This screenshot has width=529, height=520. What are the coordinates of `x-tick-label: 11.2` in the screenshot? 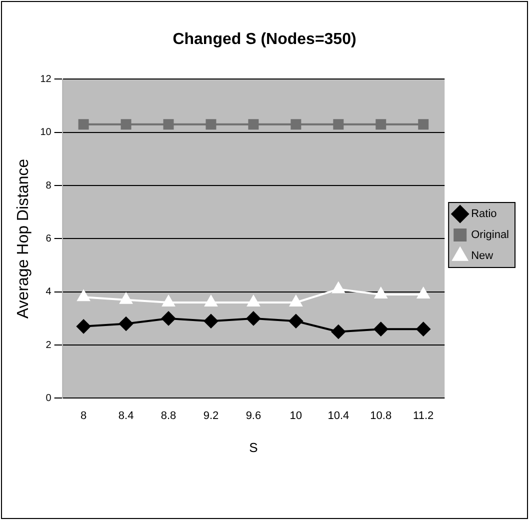 It's located at (423, 416).